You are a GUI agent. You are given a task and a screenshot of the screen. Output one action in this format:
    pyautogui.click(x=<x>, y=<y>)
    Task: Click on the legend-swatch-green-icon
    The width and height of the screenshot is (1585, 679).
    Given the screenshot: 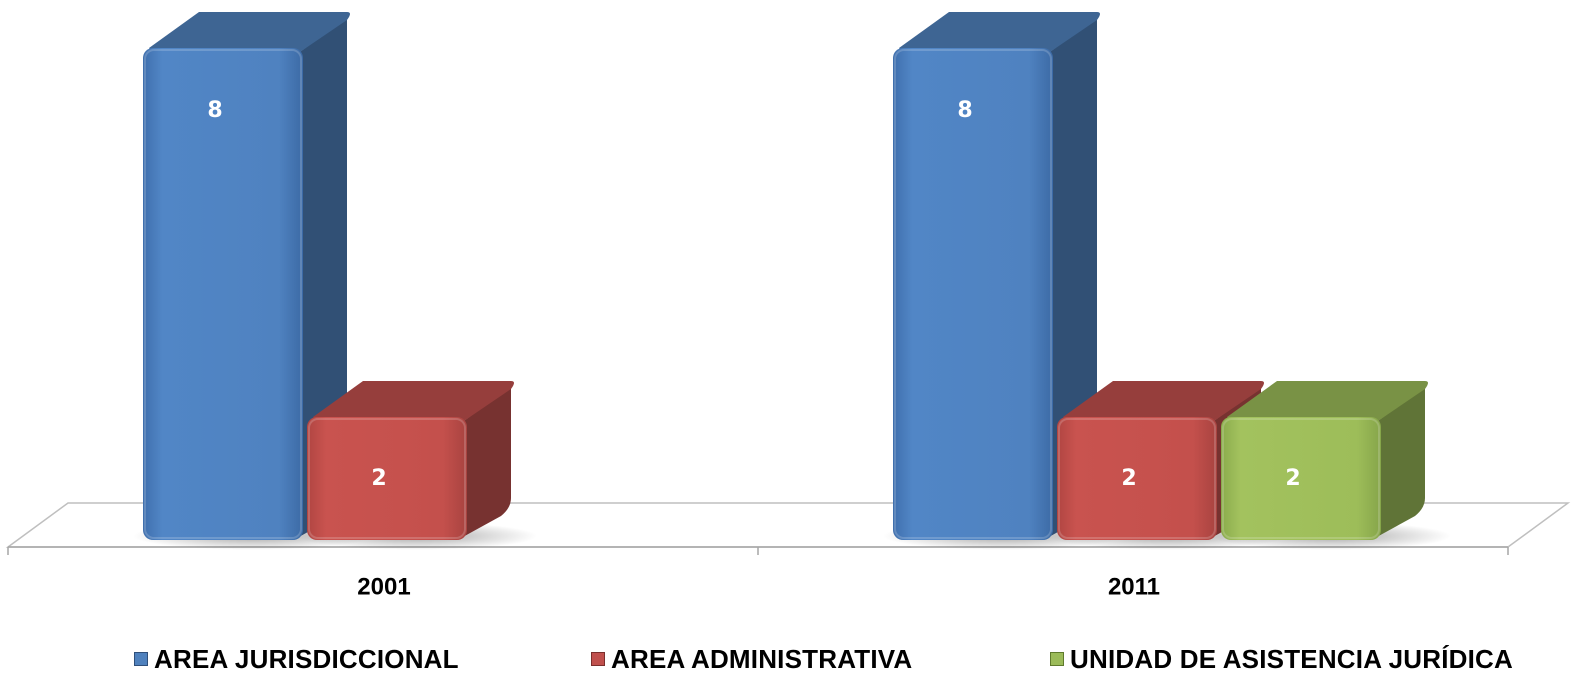 What is the action you would take?
    pyautogui.click(x=1057, y=659)
    